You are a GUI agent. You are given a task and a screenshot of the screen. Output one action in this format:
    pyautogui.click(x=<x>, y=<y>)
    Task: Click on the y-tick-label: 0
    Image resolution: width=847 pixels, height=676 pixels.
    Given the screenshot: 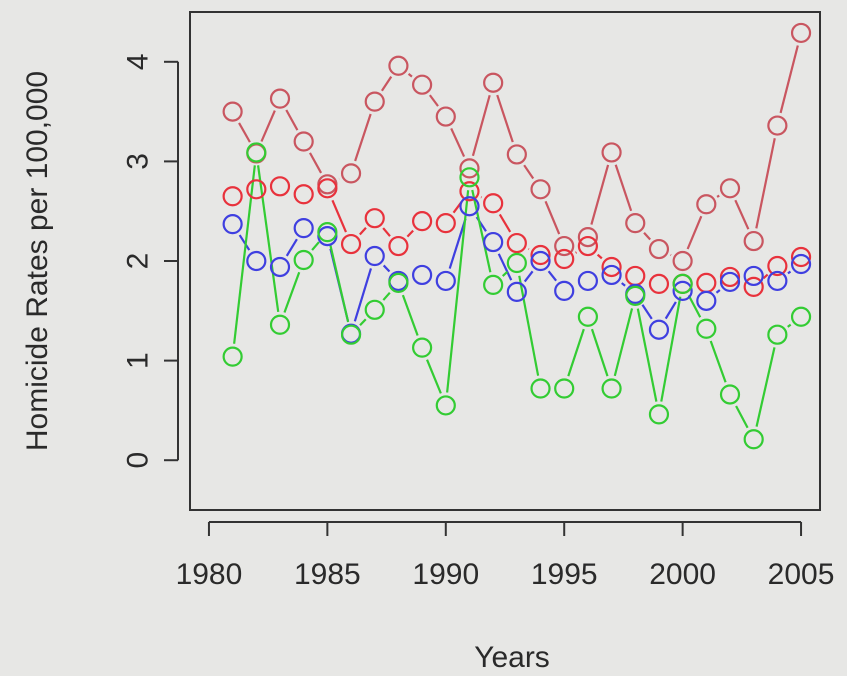 What is the action you would take?
    pyautogui.click(x=138, y=460)
    